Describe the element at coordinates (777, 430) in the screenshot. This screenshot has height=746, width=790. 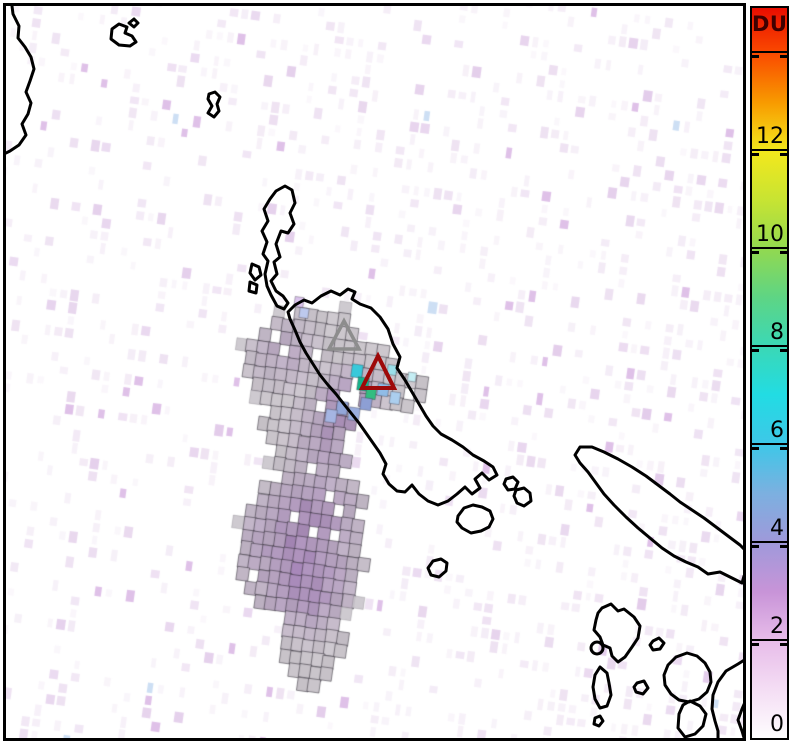
I see `colorbar-tick-label: 6` at that location.